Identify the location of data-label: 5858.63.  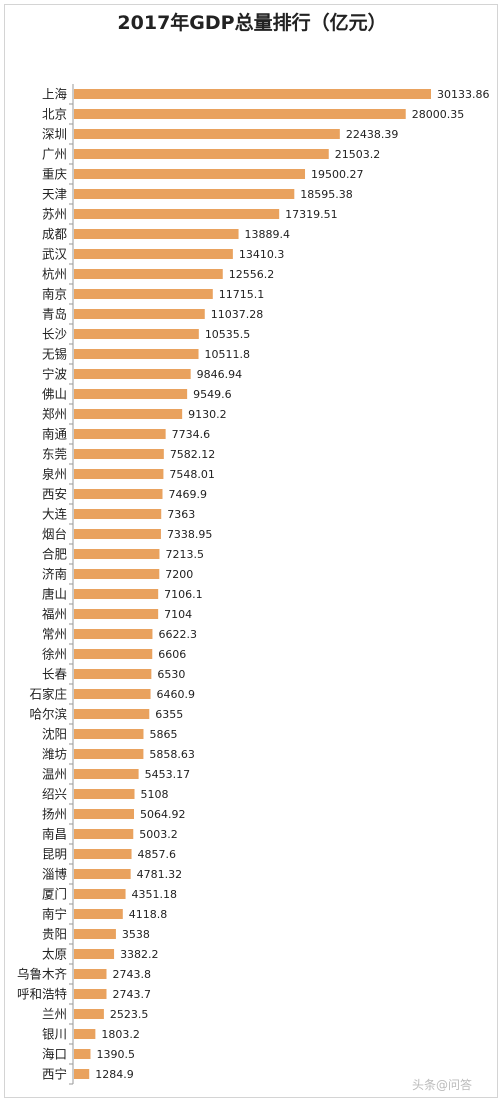
(172, 754).